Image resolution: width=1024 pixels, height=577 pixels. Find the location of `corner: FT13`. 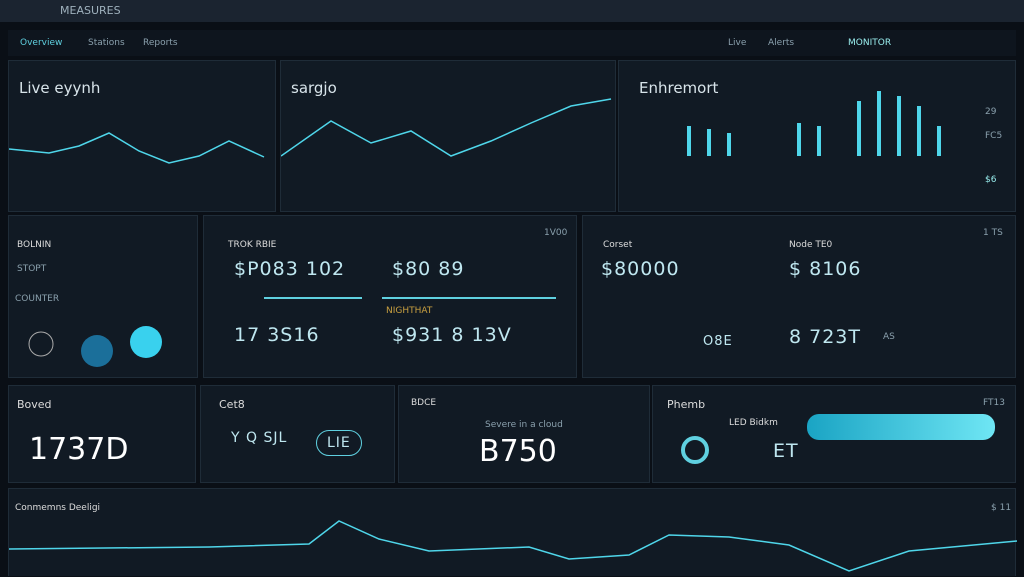

corner: FT13 is located at coordinates (994, 403).